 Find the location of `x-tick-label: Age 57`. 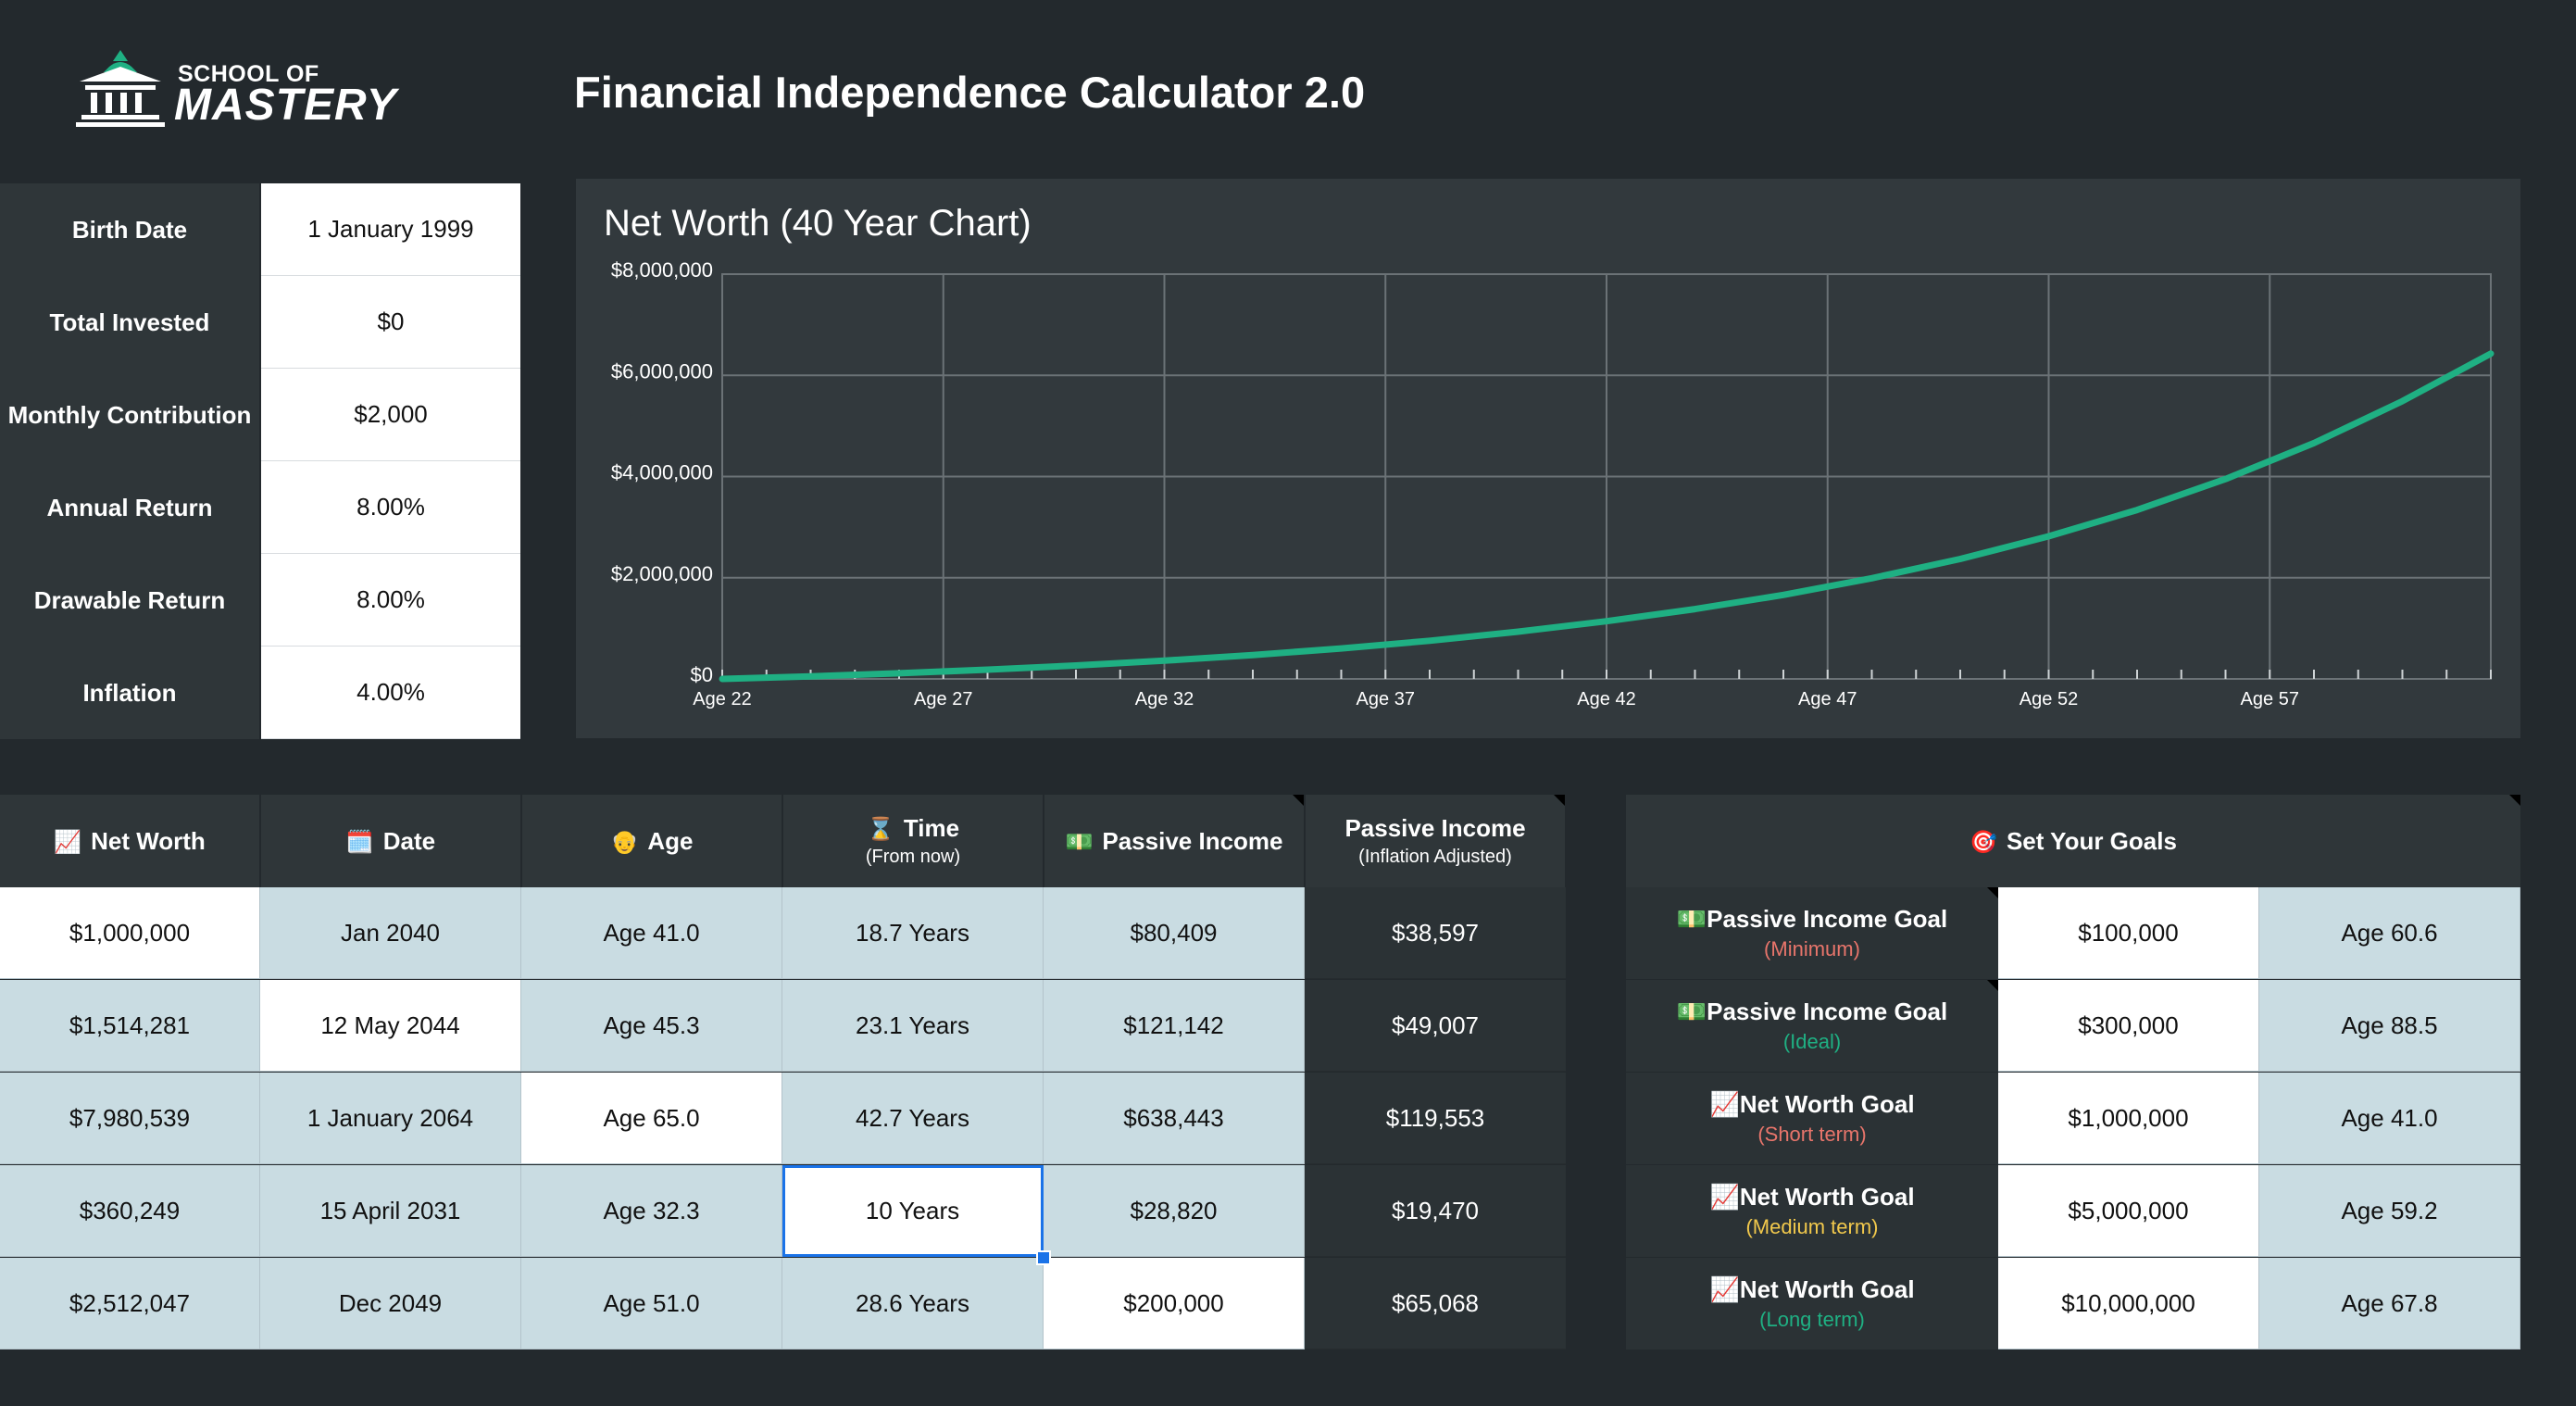

x-tick-label: Age 57 is located at coordinates (2270, 699).